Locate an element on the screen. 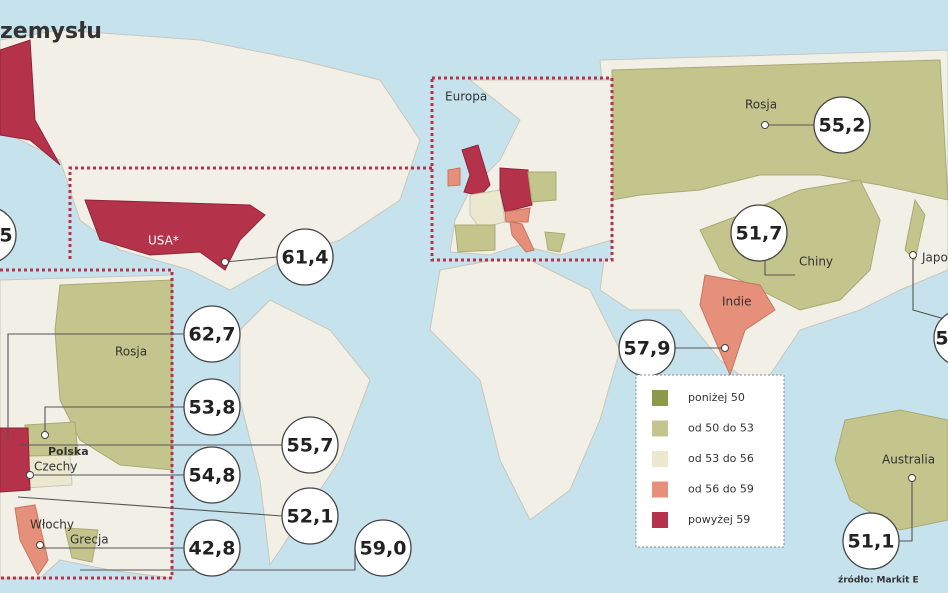 Image resolution: width=948 pixels, height=593 pixels. region-label: Indie is located at coordinates (736, 302).